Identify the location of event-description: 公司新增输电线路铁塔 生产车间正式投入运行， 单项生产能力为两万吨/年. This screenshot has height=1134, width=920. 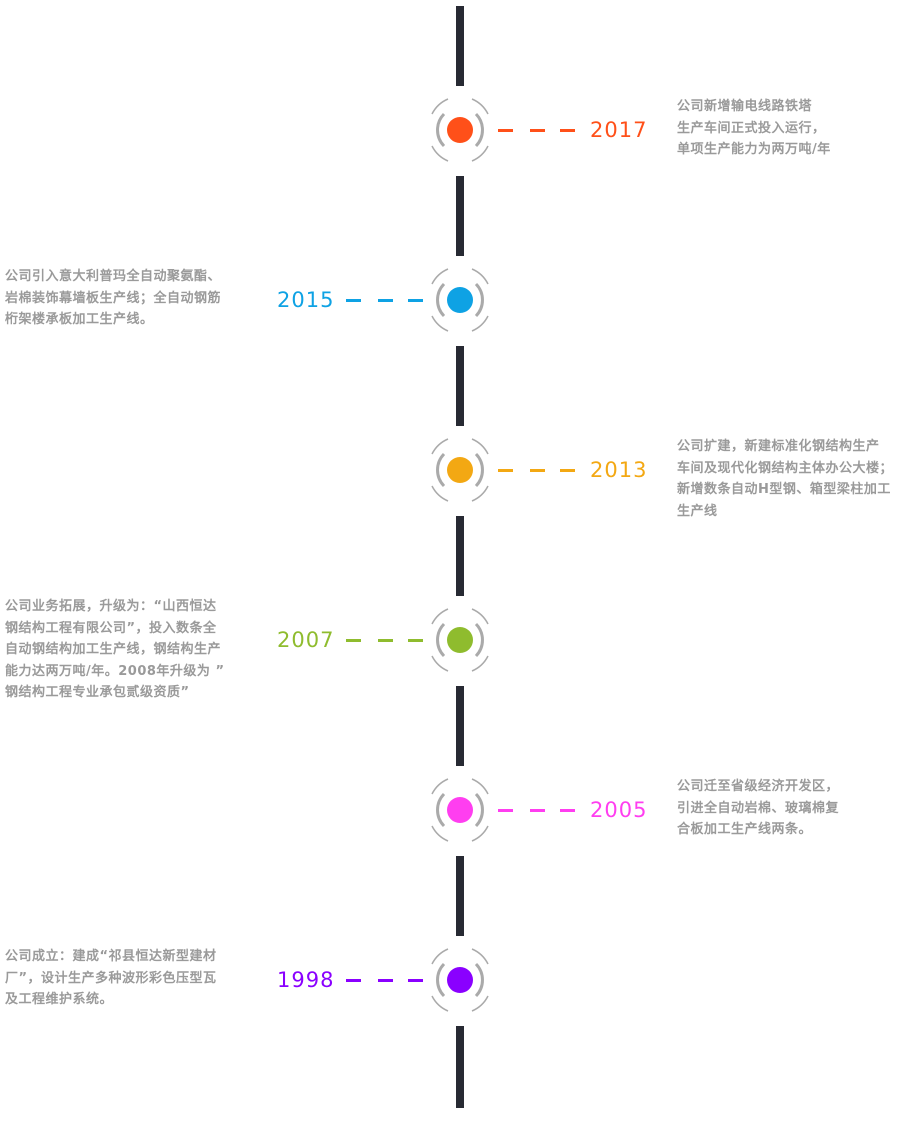
(754, 128).